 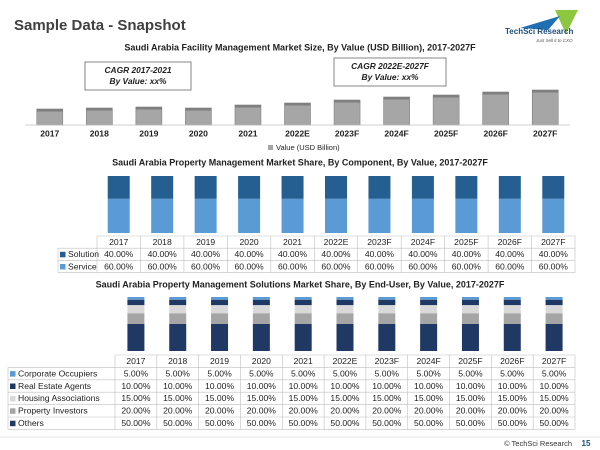 I want to click on footer-text: © TechSci Research, so click(x=538, y=443).